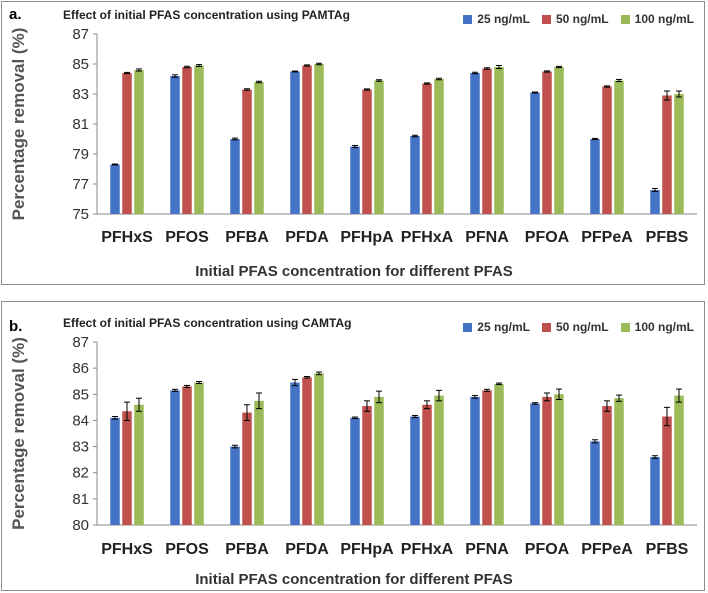 This screenshot has height=593, width=708. I want to click on y-tick-label: 87, so click(80, 342).